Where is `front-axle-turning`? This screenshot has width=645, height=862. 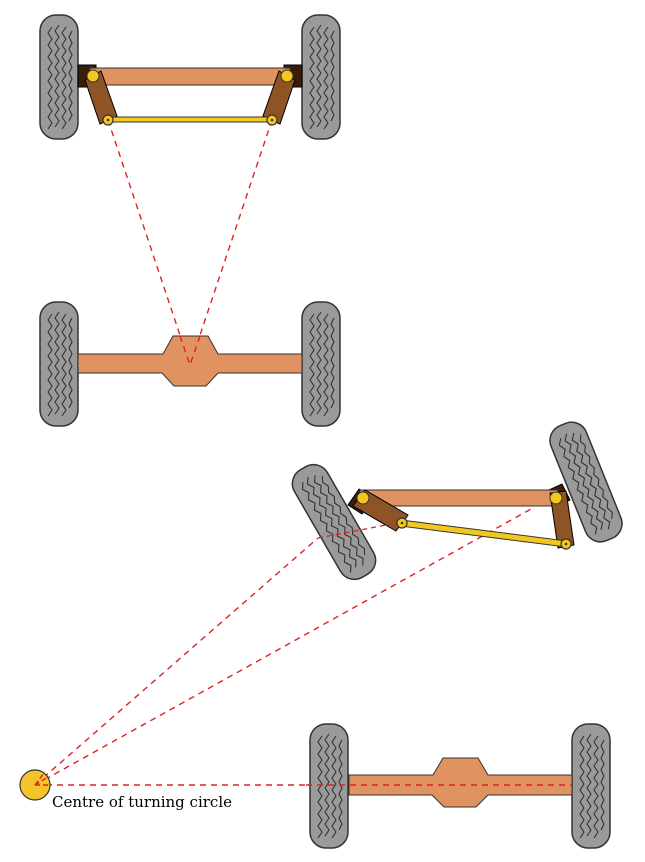 front-axle-turning is located at coordinates (456, 501).